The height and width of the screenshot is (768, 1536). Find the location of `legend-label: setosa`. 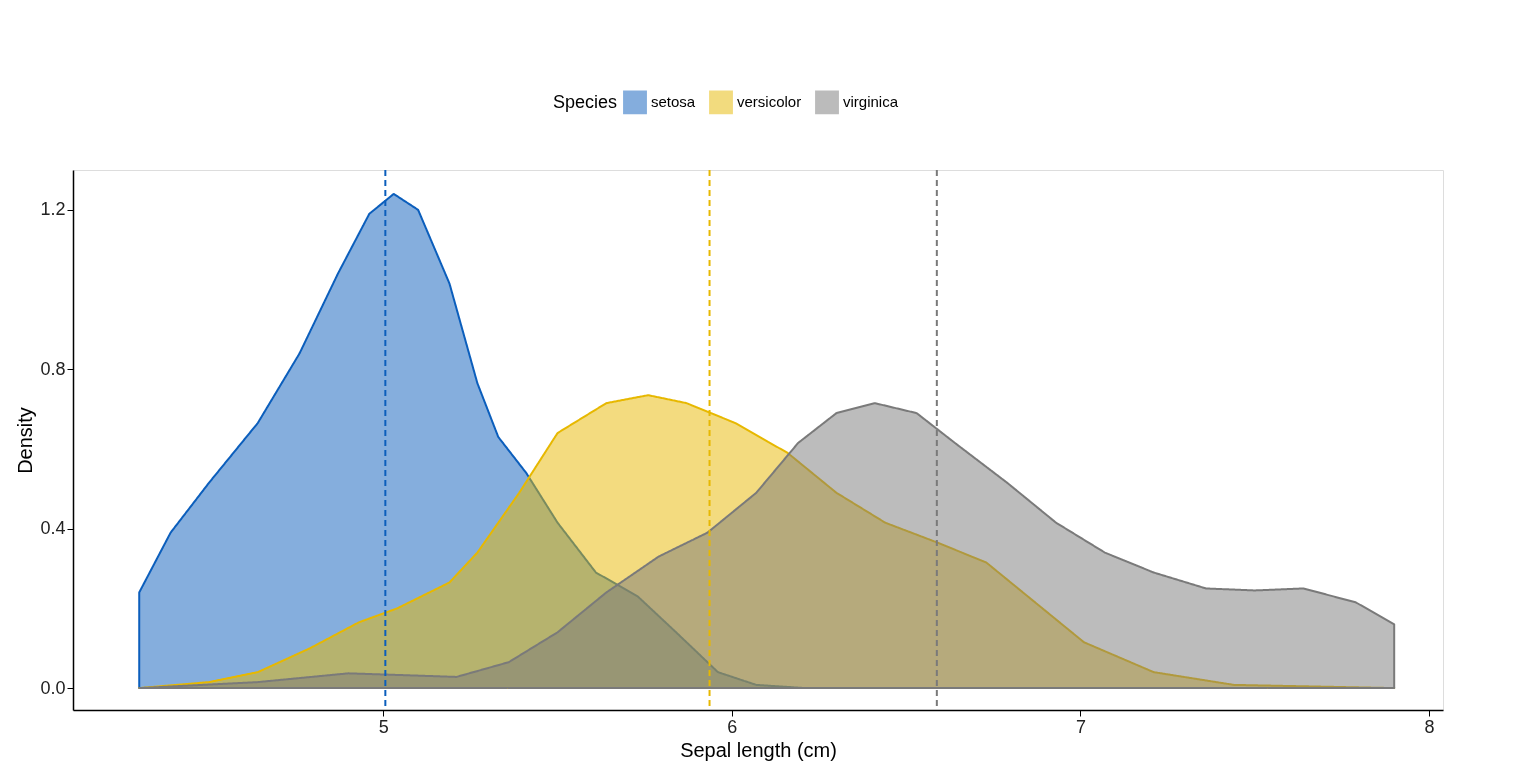

legend-label: setosa is located at coordinates (673, 102).